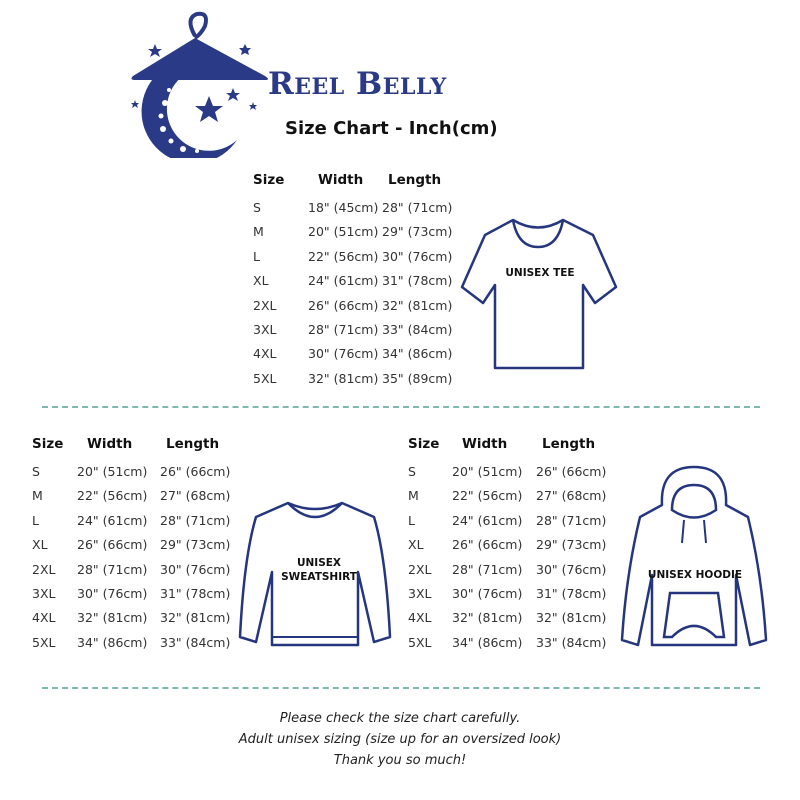 This screenshot has width=800, height=800. What do you see at coordinates (539, 294) in the screenshot?
I see `tee-icon` at bounding box center [539, 294].